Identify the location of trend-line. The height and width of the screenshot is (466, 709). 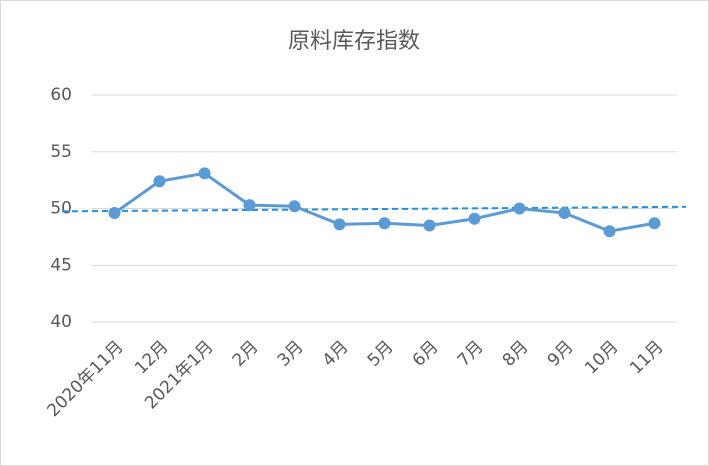
(374, 209).